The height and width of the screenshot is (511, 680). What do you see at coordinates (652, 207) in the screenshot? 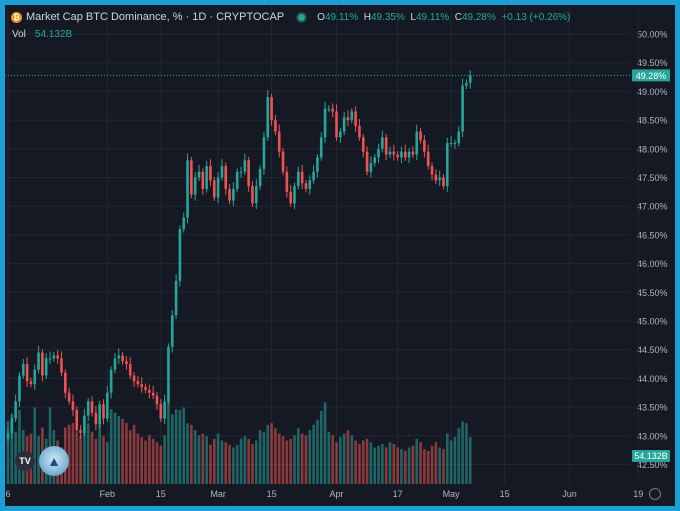
I see `y-tick-label: 47.00%` at bounding box center [652, 207].